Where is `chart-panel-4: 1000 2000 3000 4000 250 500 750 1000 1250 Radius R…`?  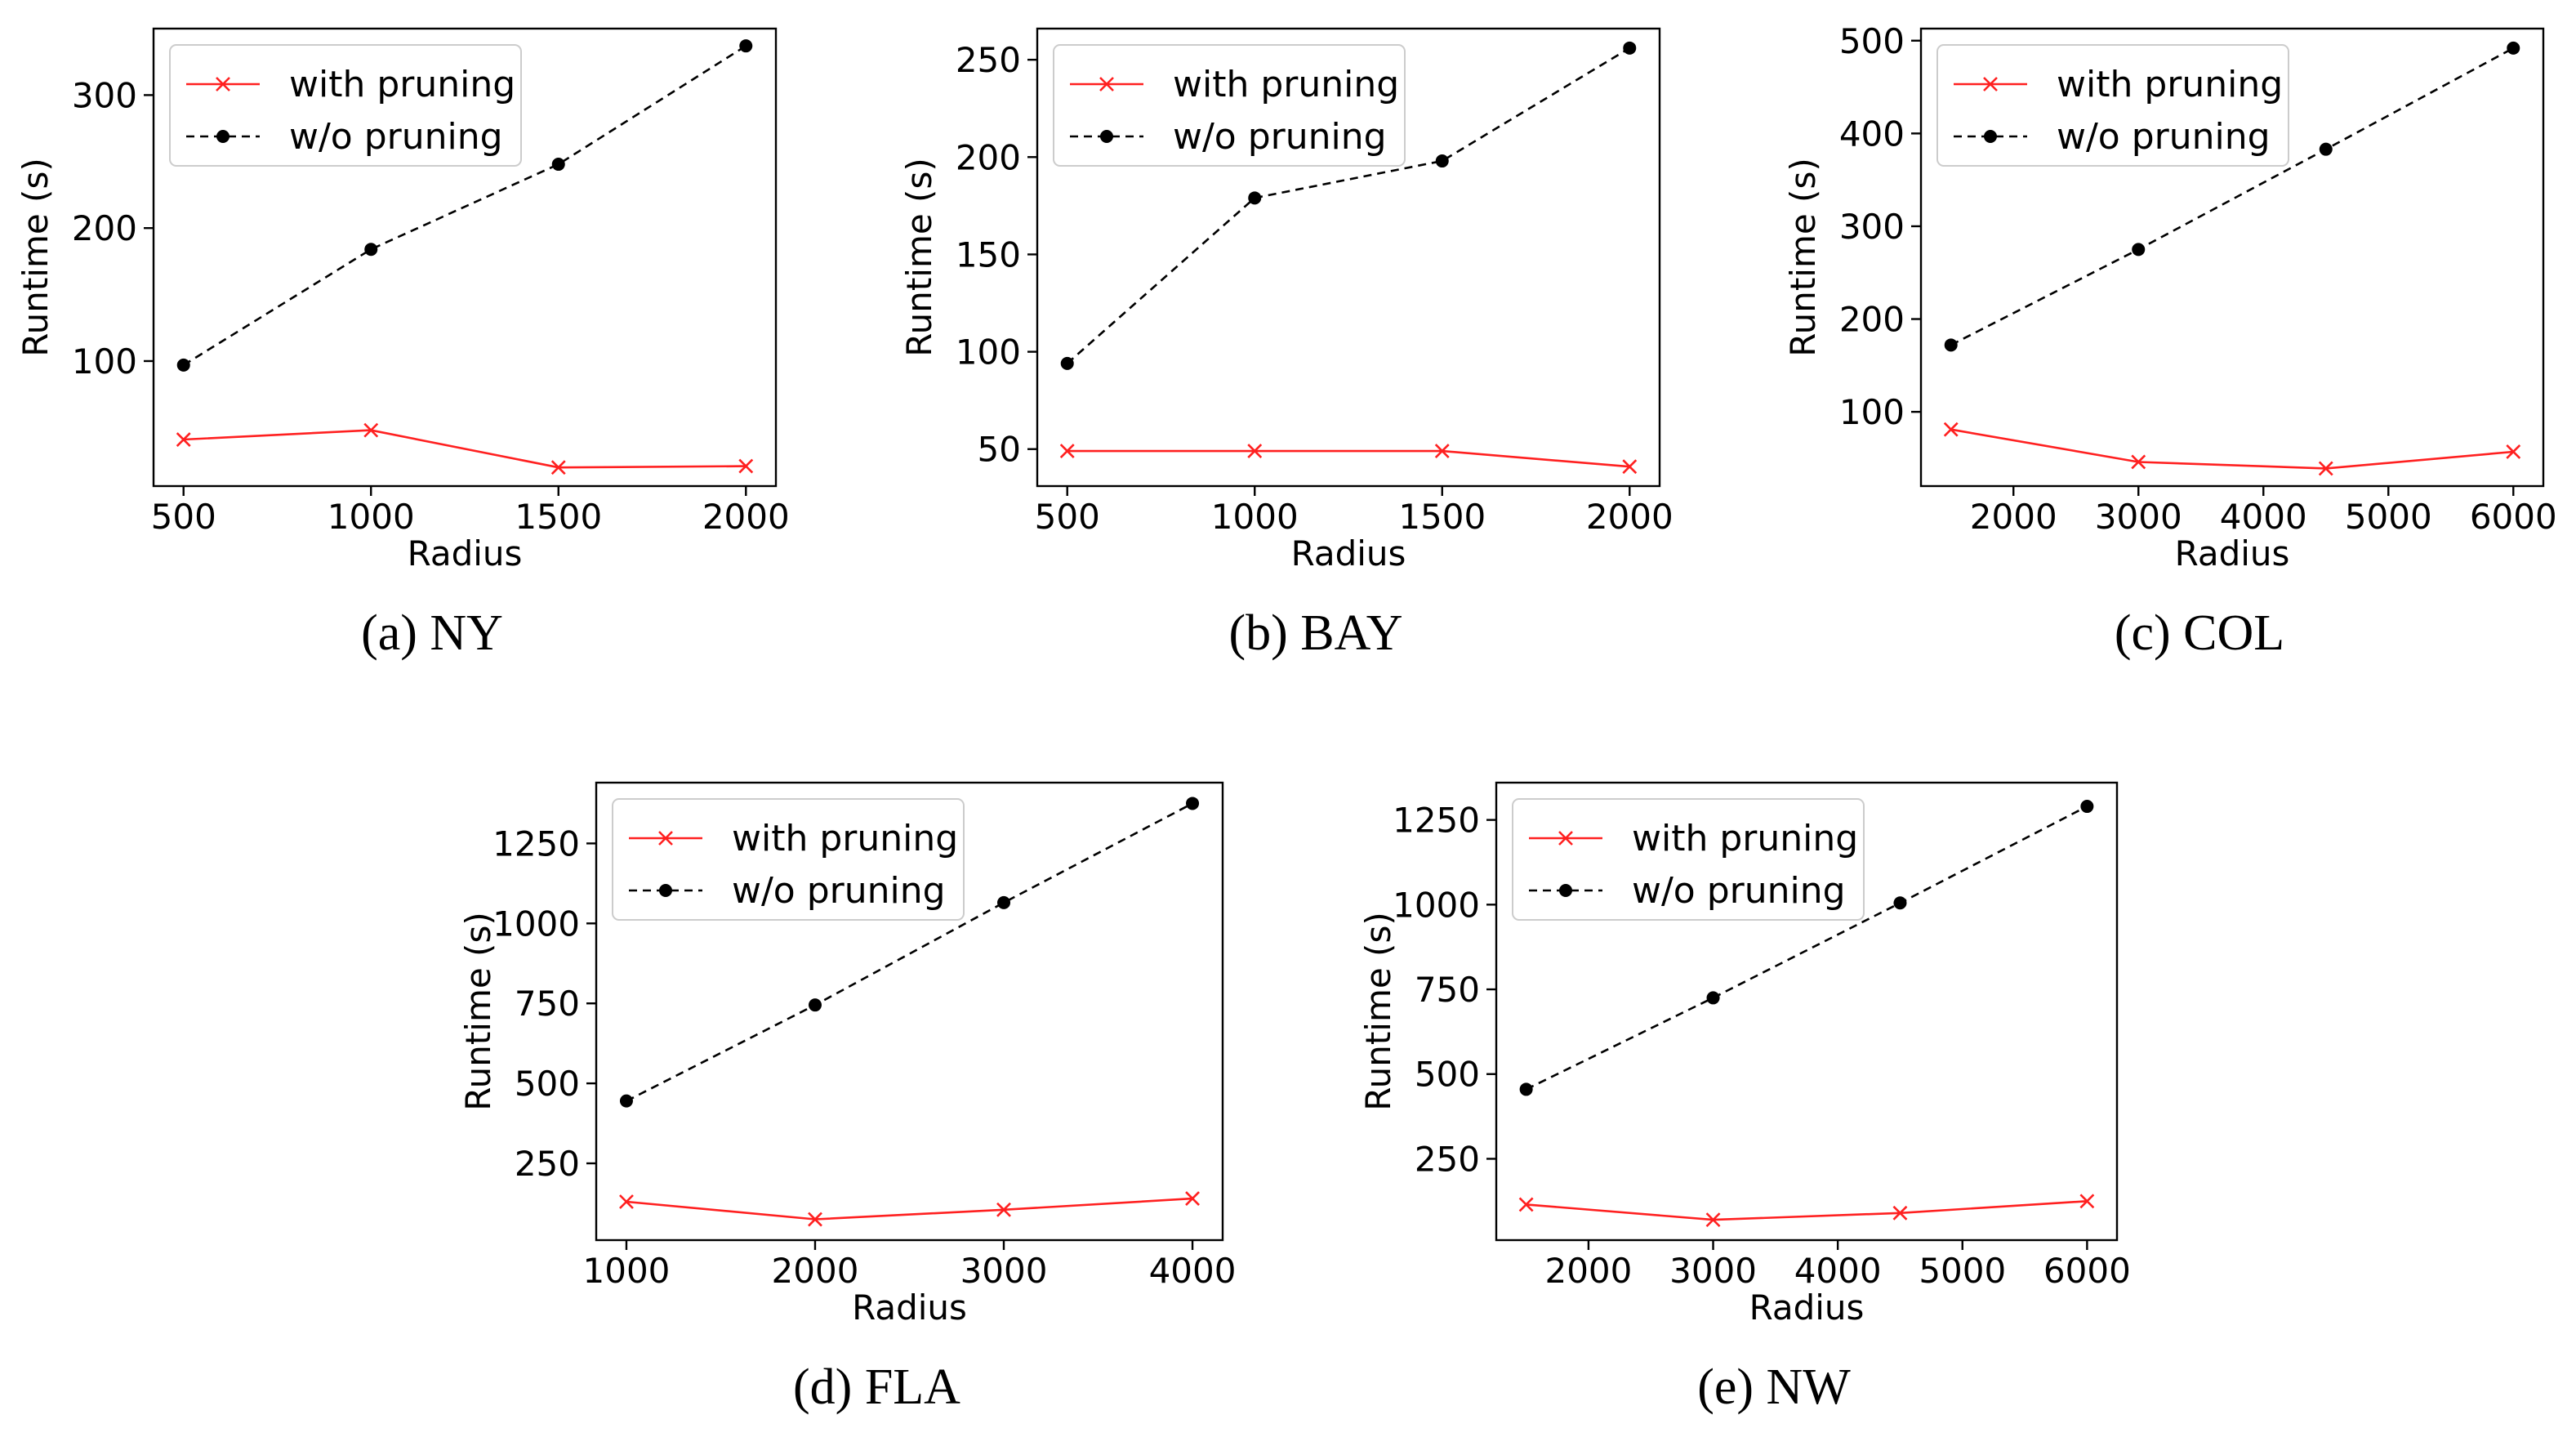
chart-panel-4: 1000 2000 3000 4000 250 500 750 1000 1250 Radius R… is located at coordinates (847, 1098).